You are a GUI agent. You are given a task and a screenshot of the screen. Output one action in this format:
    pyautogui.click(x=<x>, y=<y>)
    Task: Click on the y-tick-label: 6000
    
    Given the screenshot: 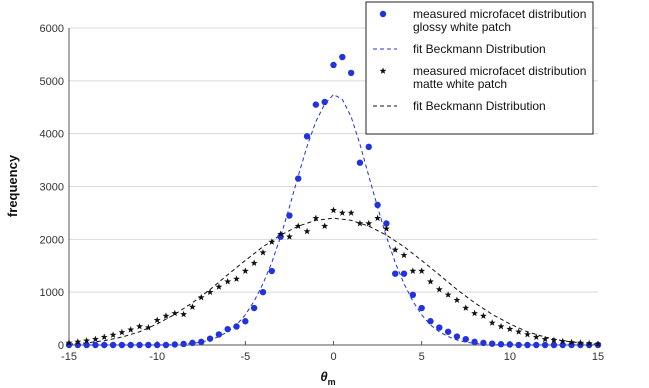 What is the action you would take?
    pyautogui.click(x=52, y=29)
    